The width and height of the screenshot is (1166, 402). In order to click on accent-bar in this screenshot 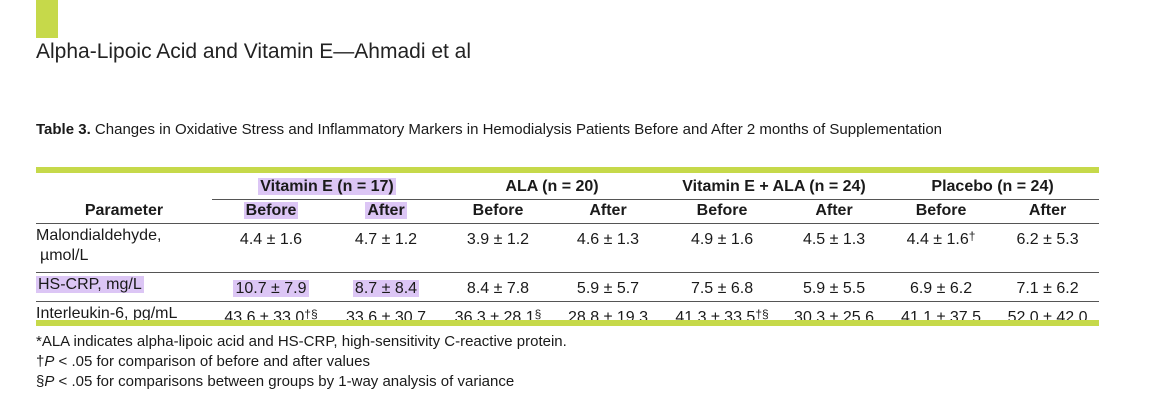, I will do `click(47, 19)`.